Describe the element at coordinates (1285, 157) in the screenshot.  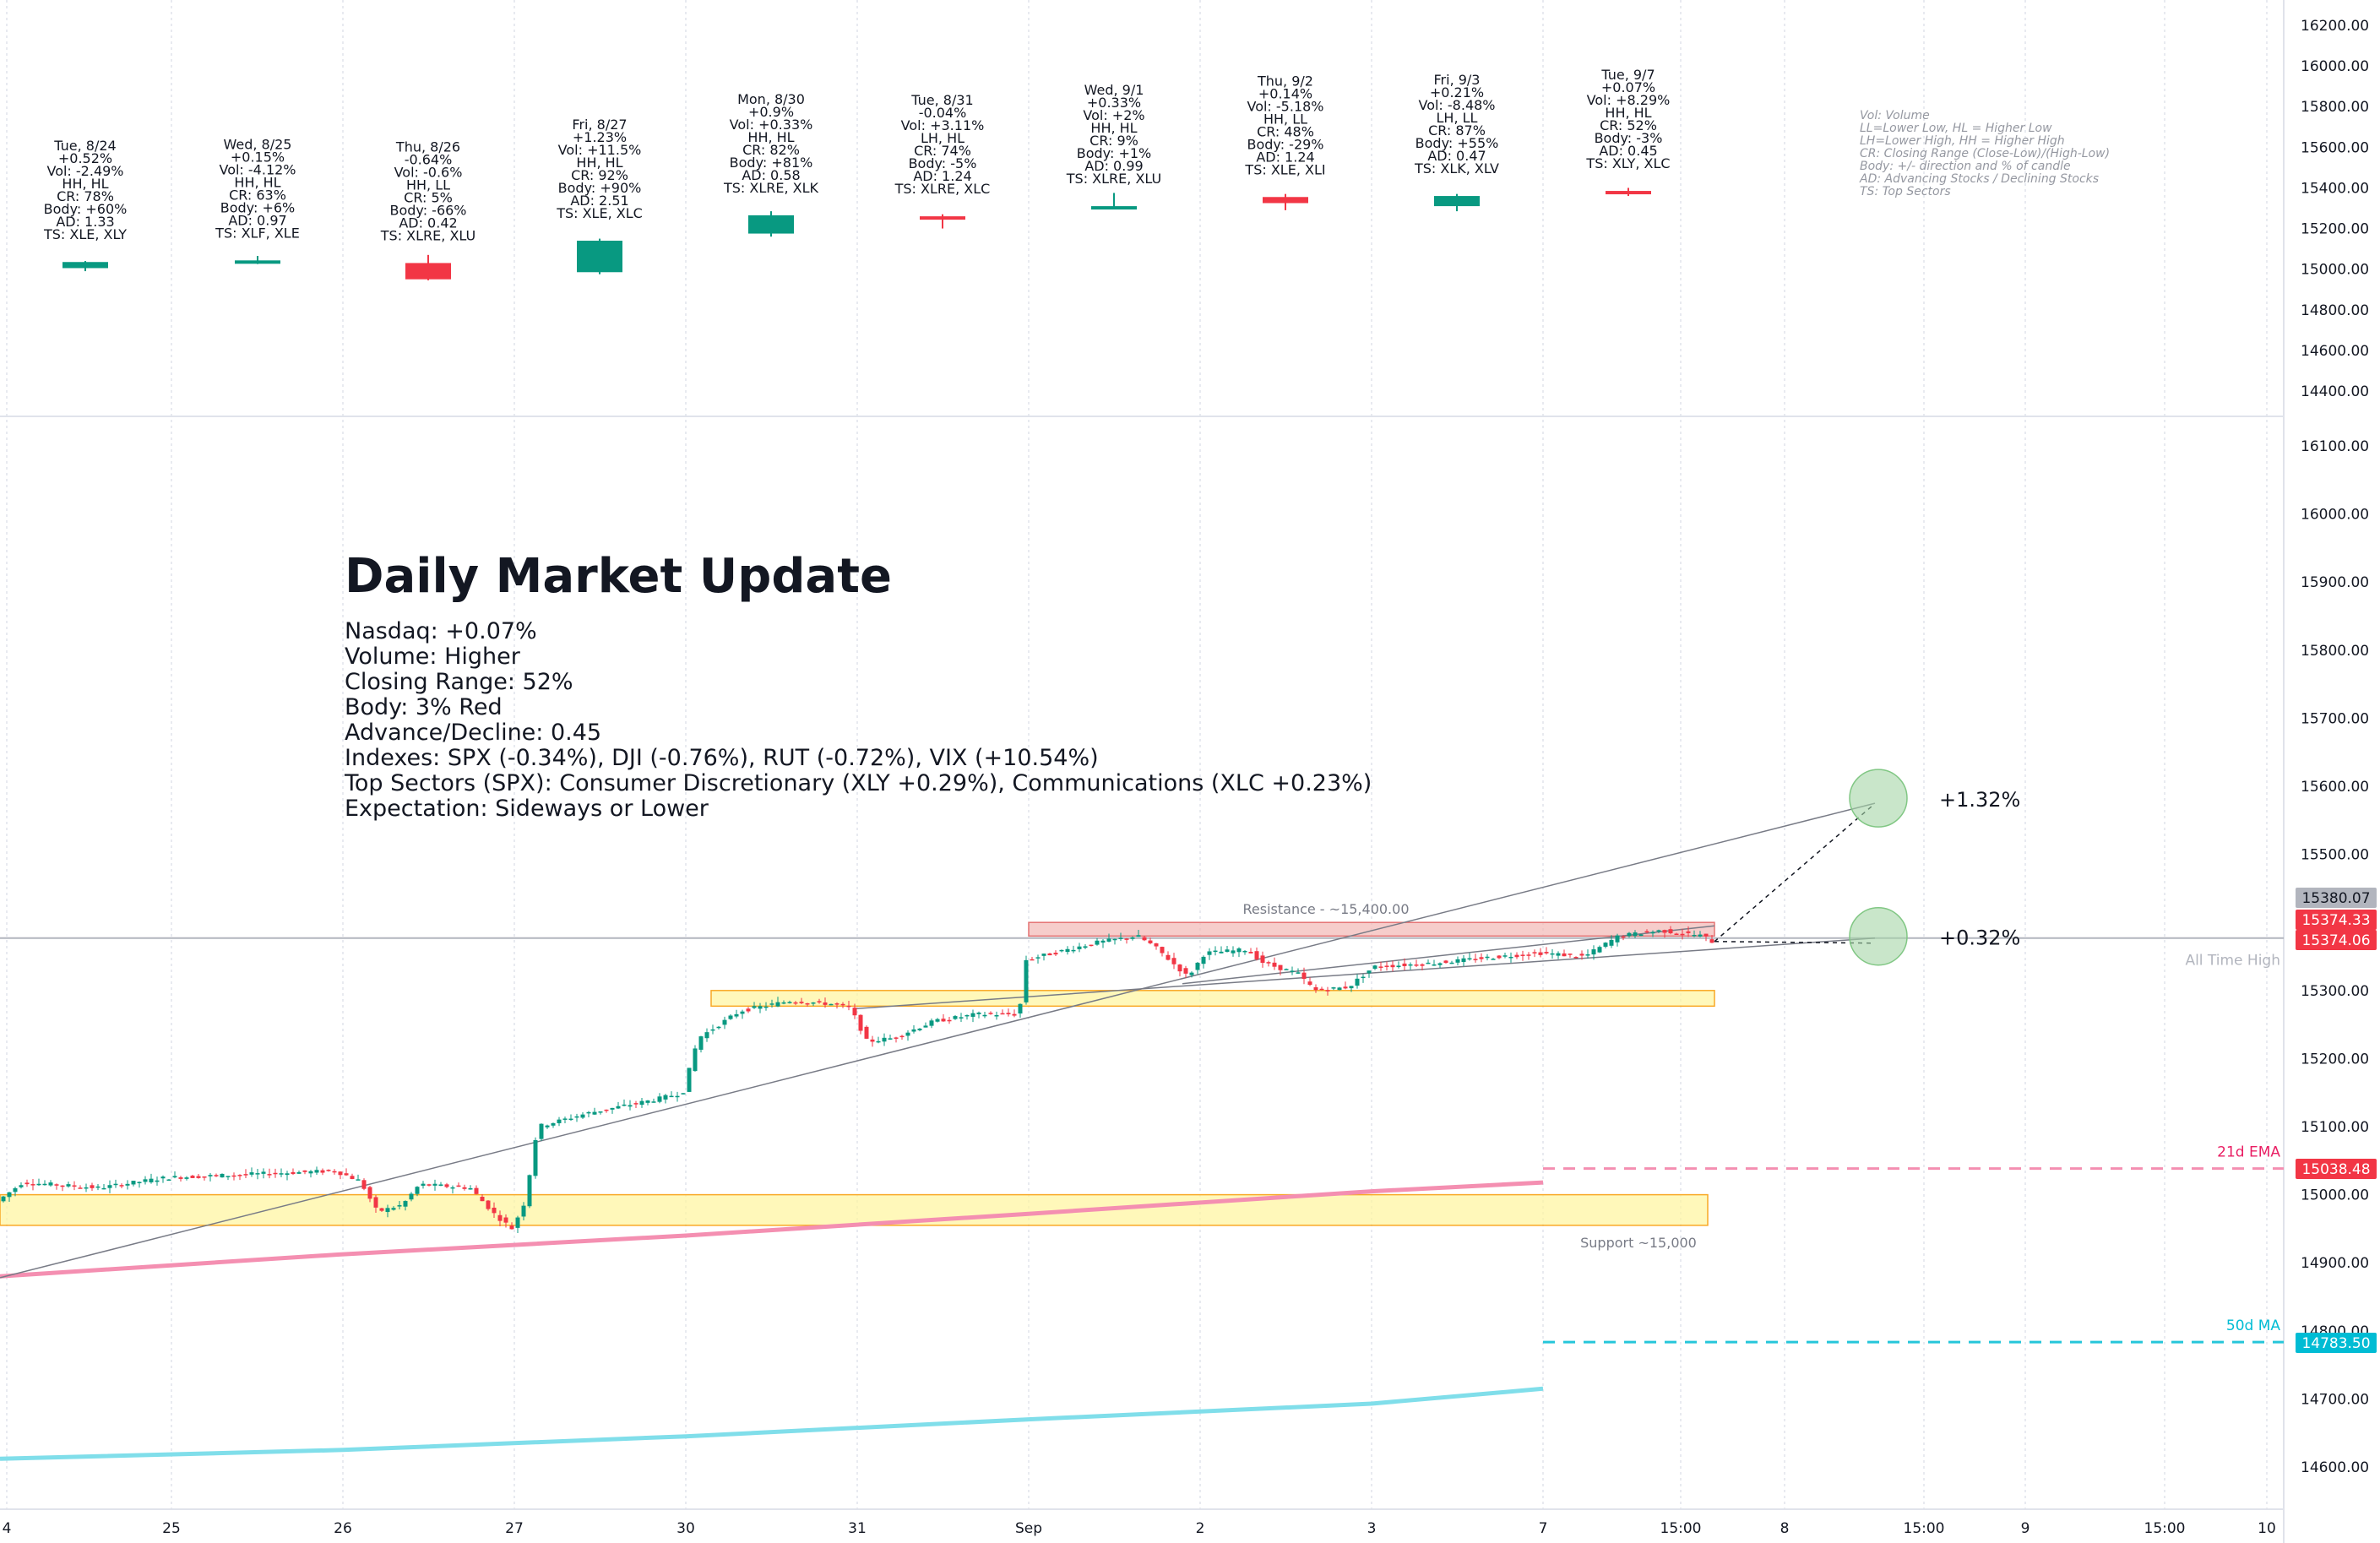
I see `daily-summary-line: AD: 1.24` at that location.